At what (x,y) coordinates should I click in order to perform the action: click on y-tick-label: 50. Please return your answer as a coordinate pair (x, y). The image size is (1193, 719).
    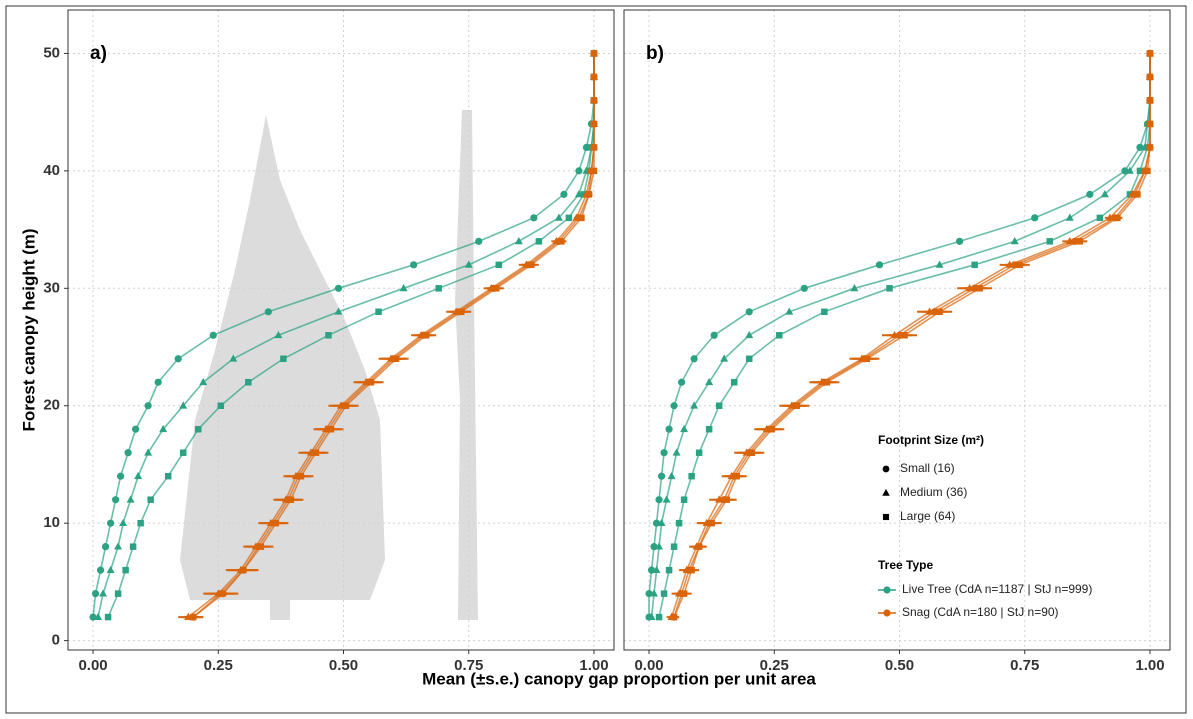
    Looking at the image, I should click on (51, 52).